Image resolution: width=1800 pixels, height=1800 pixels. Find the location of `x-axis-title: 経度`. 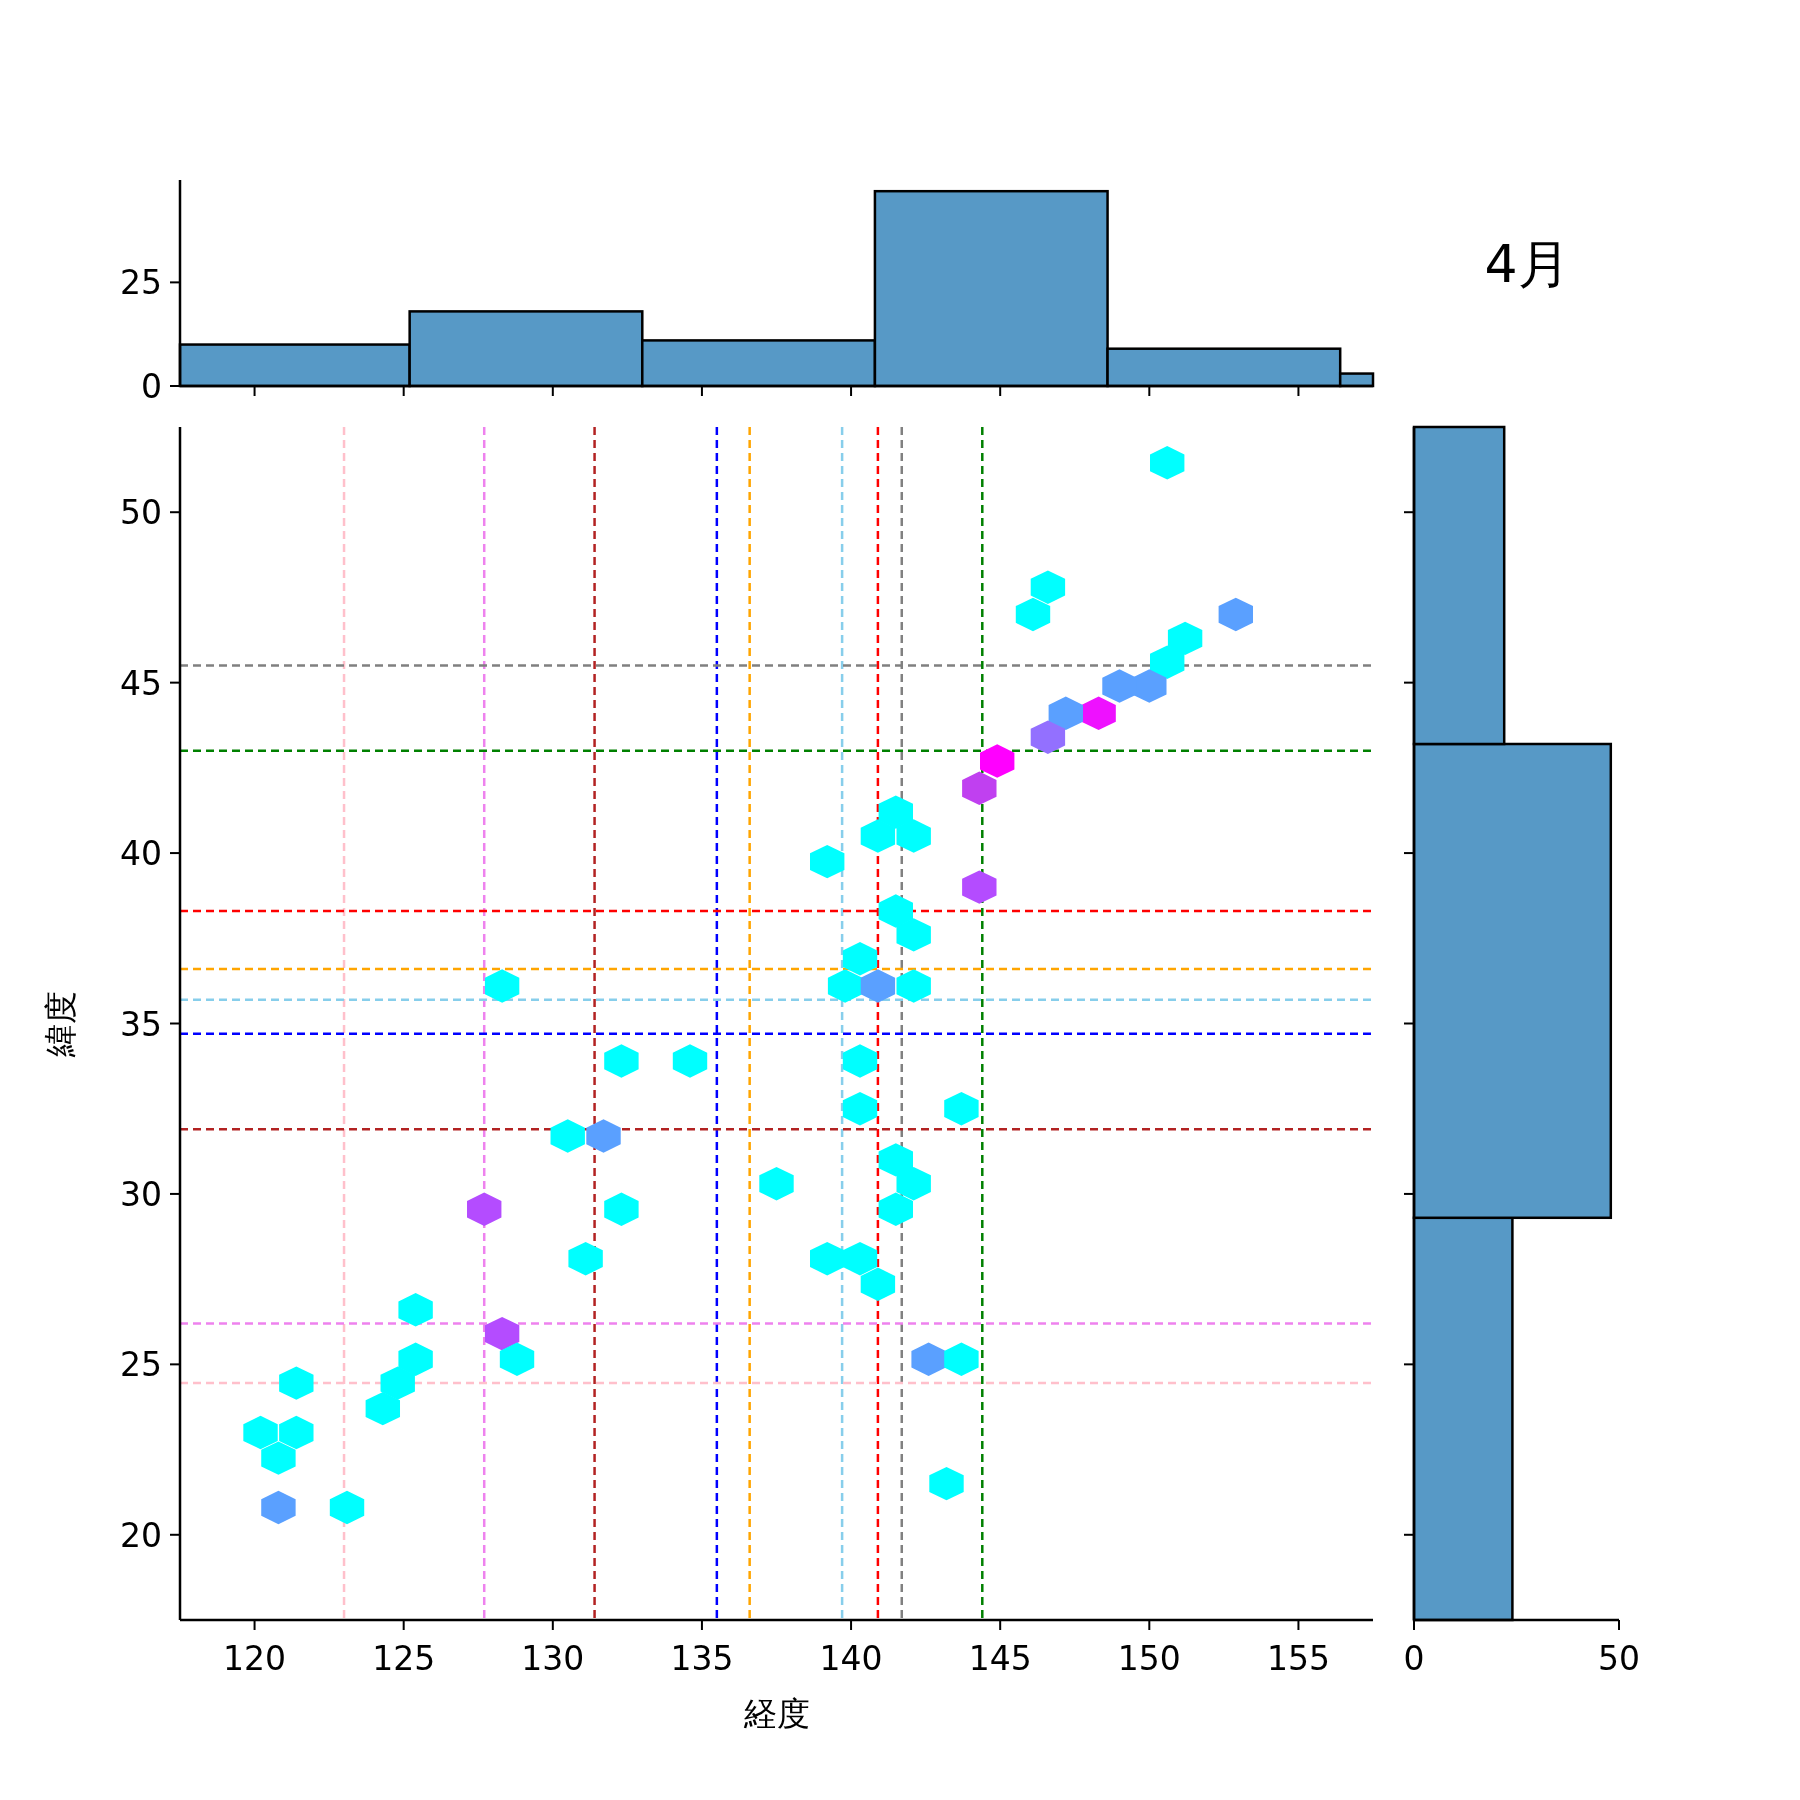

x-axis-title: 経度 is located at coordinates (776, 1713).